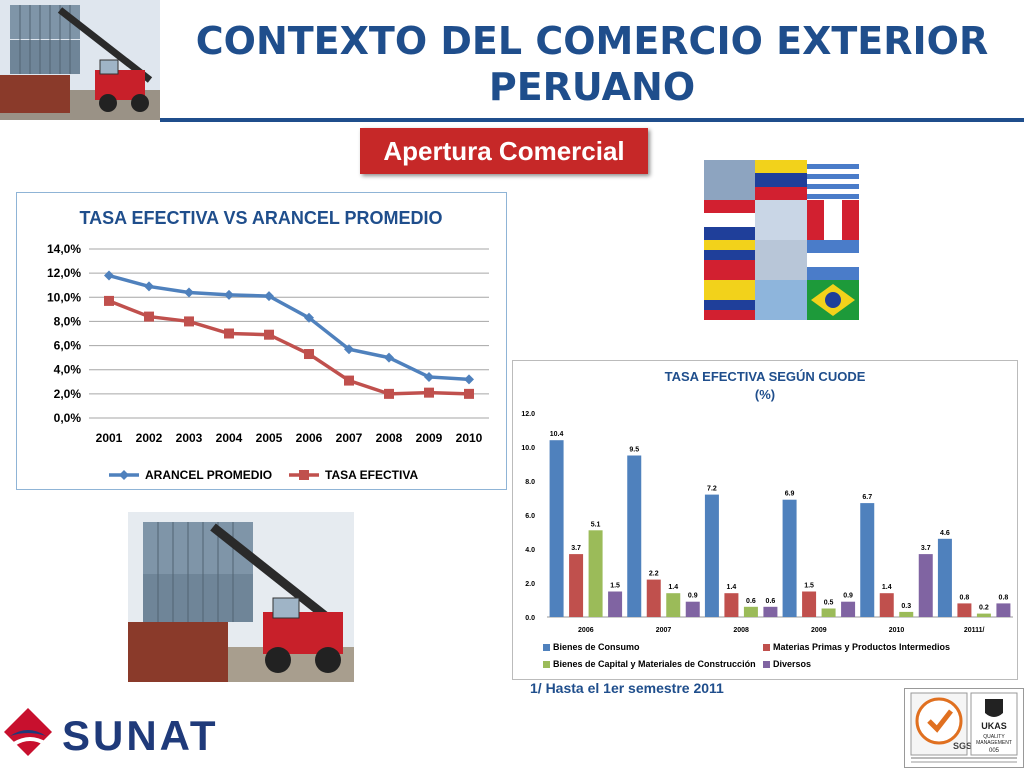  Describe the element at coordinates (790, 494) in the screenshot. I see `chart2-data-label: 6.9` at that location.